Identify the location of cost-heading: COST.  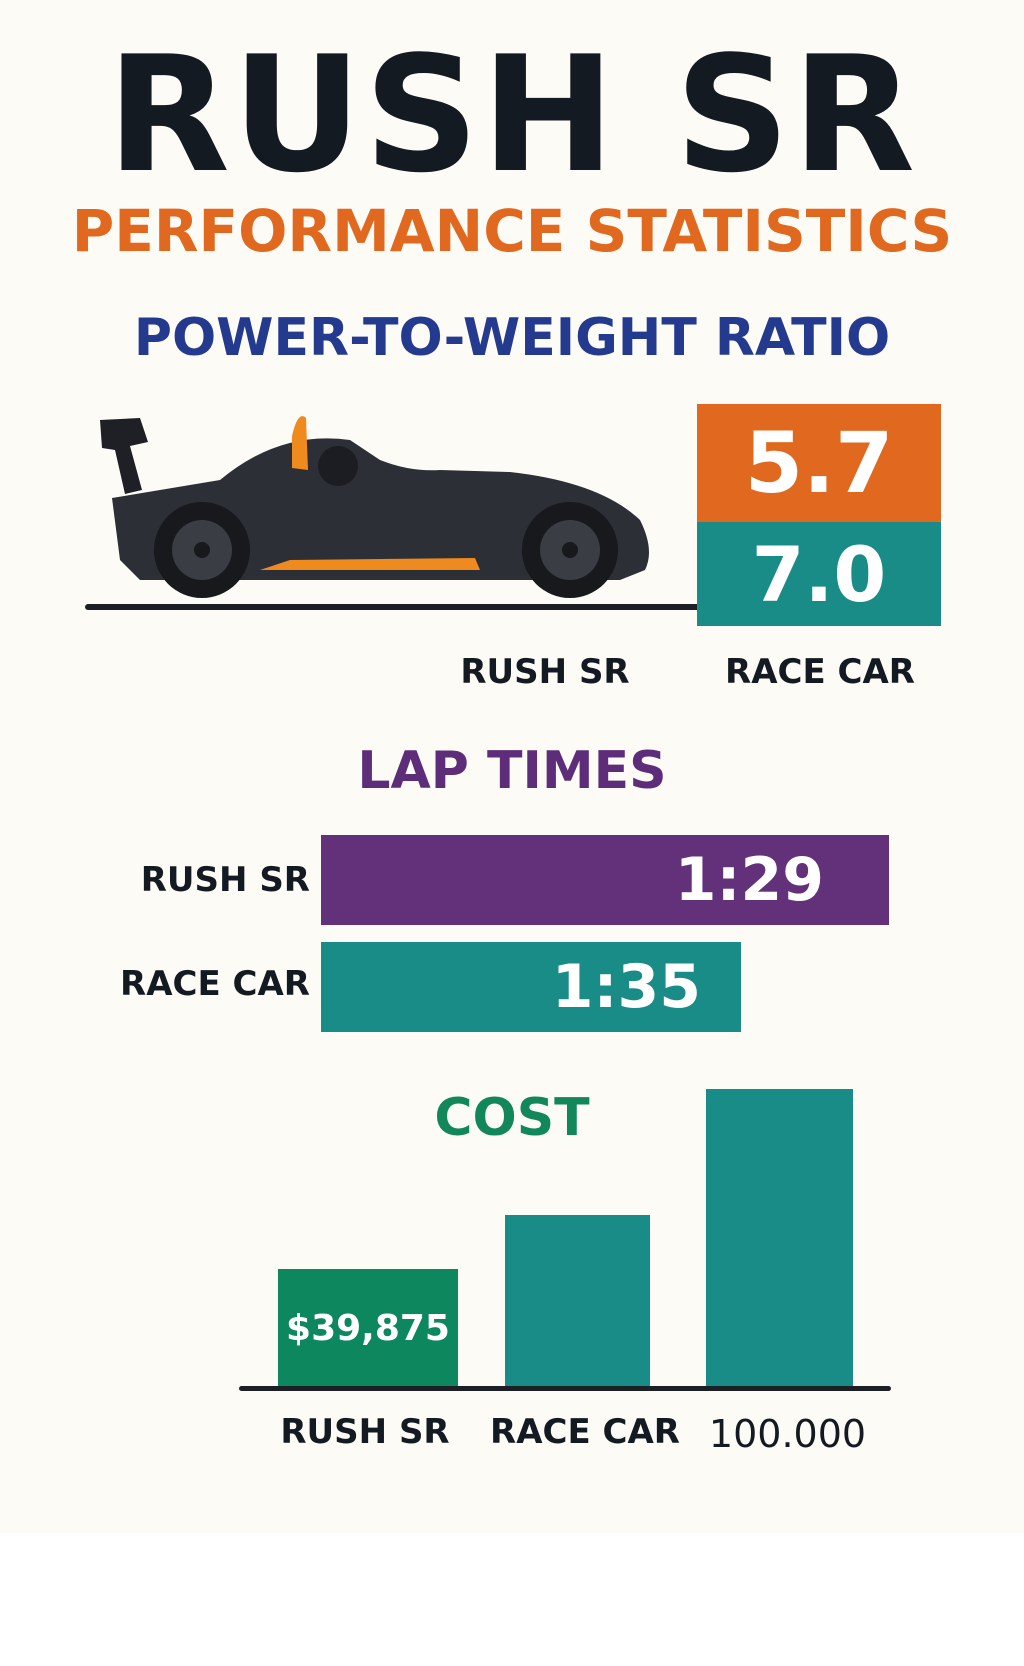
(512, 1118).